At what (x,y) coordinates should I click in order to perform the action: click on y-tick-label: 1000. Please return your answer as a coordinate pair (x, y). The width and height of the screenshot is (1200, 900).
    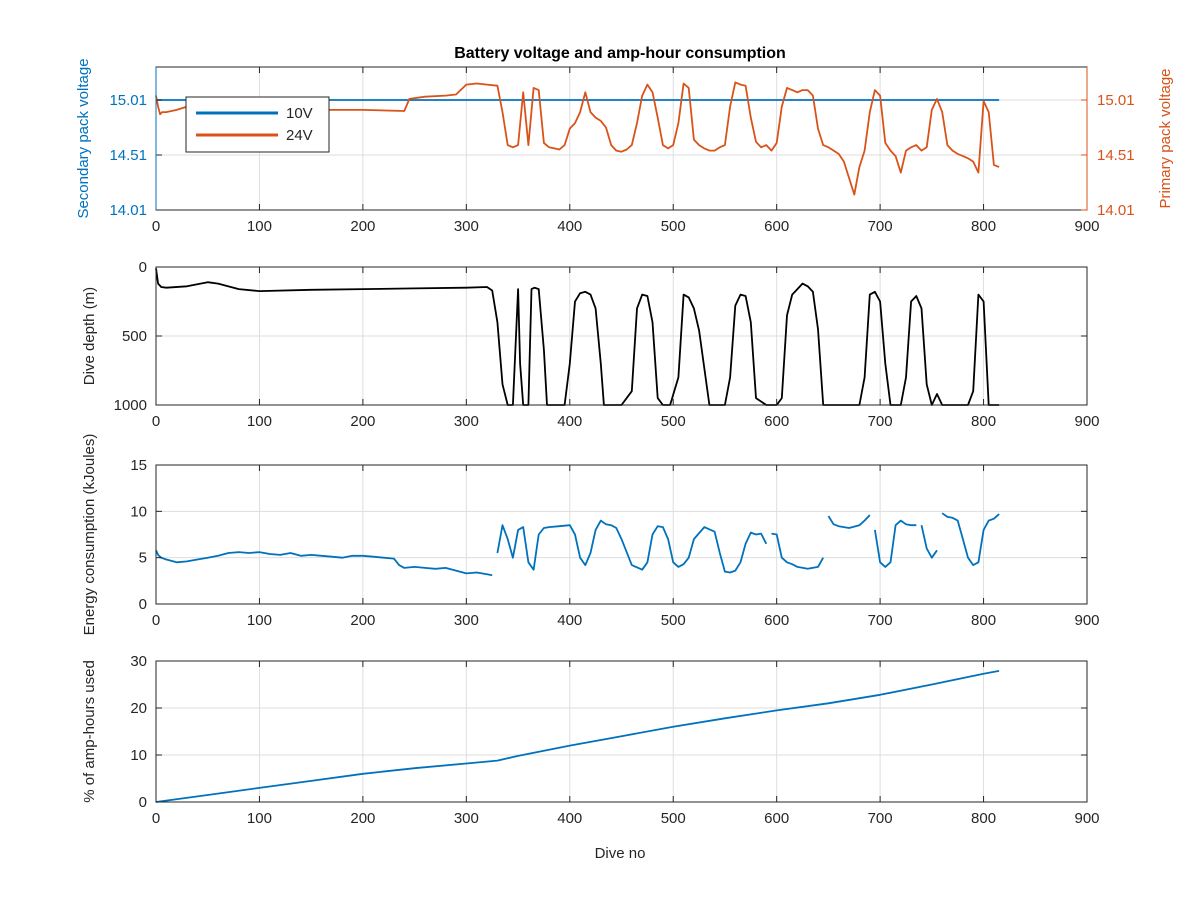
    Looking at the image, I should click on (130, 405).